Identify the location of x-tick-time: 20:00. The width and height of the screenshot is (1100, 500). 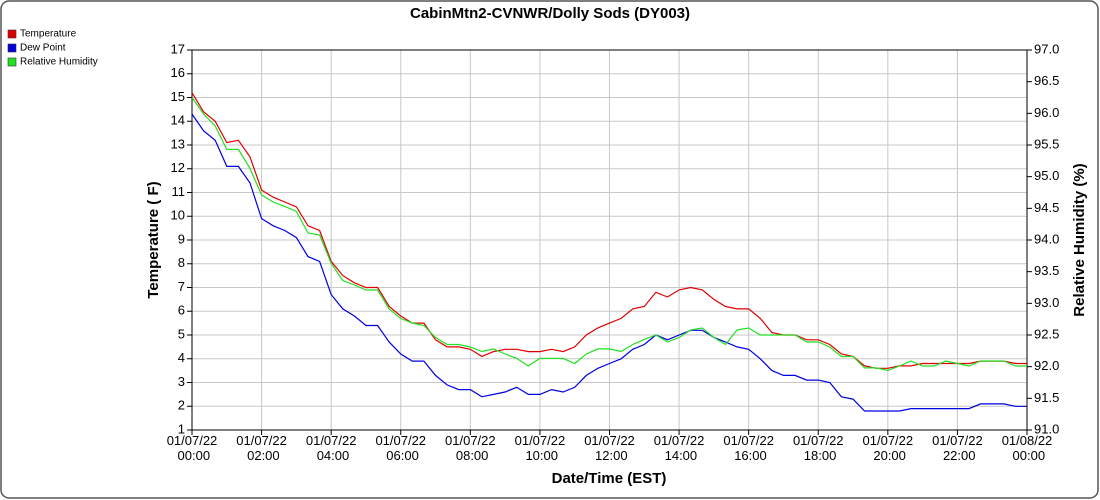
(888, 455).